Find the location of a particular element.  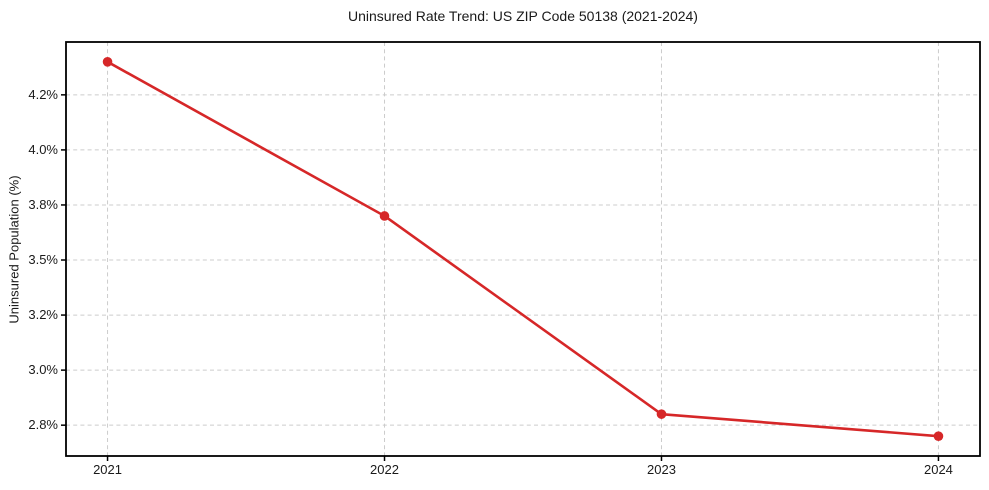

y-tick-label: 3.2% is located at coordinates (43, 315).